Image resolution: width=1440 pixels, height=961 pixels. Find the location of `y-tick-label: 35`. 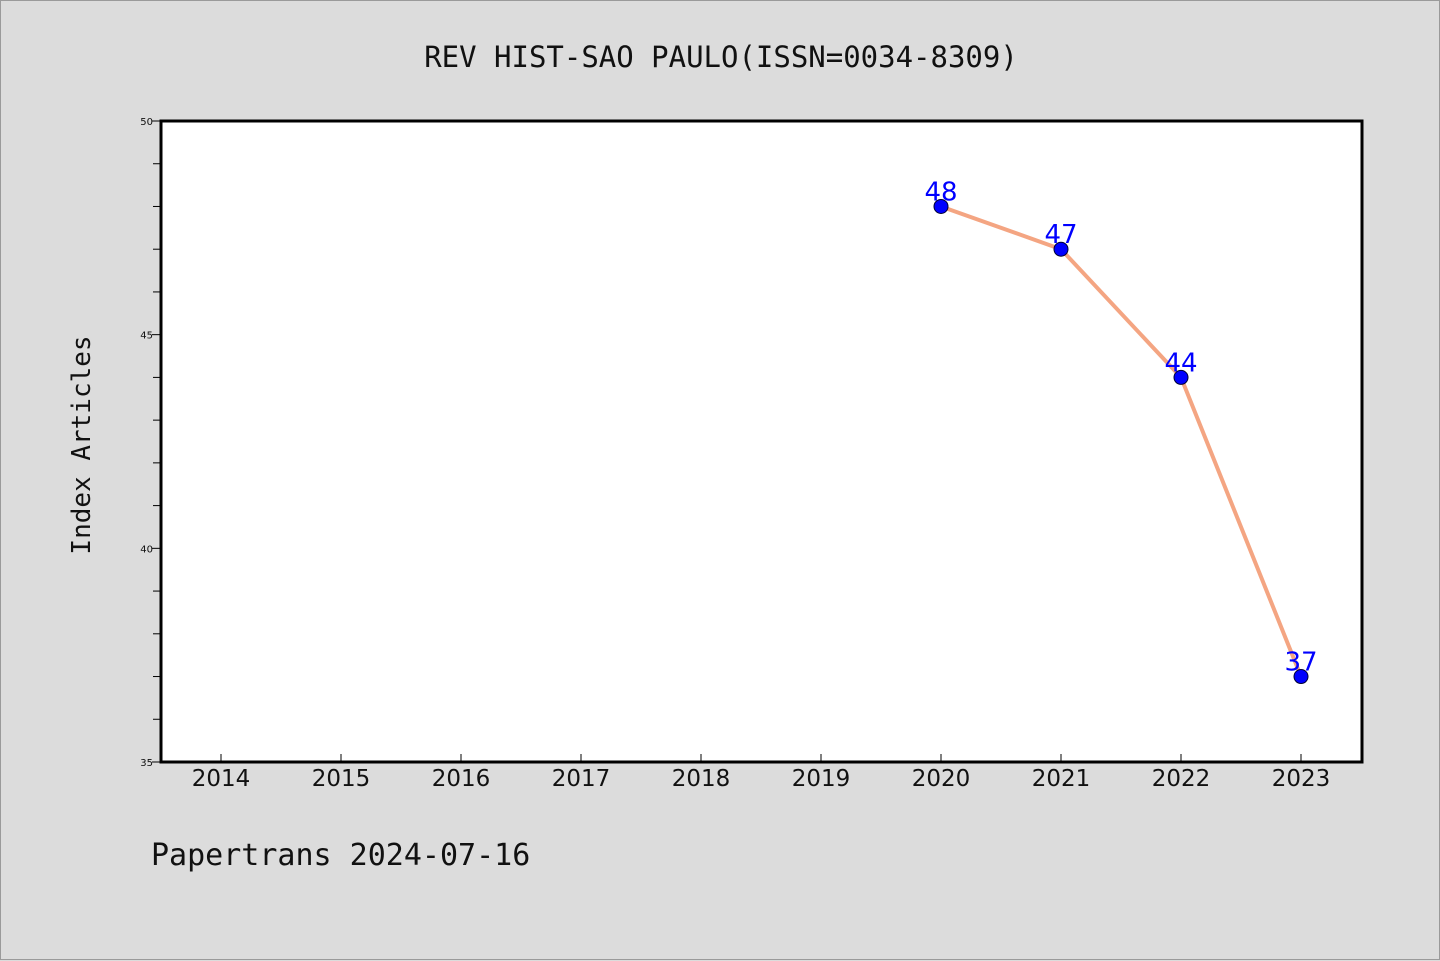

y-tick-label: 35 is located at coordinates (146, 763).